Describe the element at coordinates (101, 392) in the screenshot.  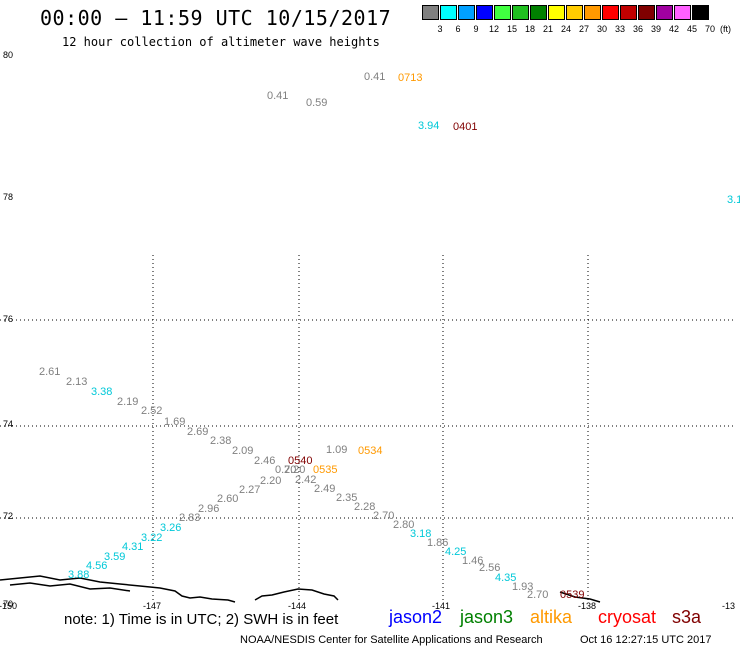
I see `swh-value-label: 3.38` at that location.